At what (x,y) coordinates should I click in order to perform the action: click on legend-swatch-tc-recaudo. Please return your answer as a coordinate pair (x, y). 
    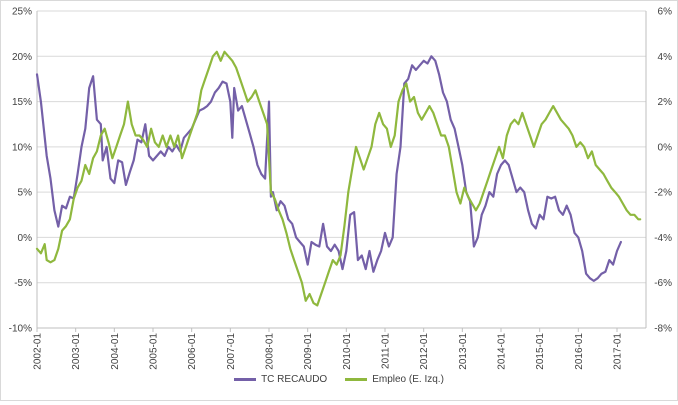
    Looking at the image, I should click on (245, 379).